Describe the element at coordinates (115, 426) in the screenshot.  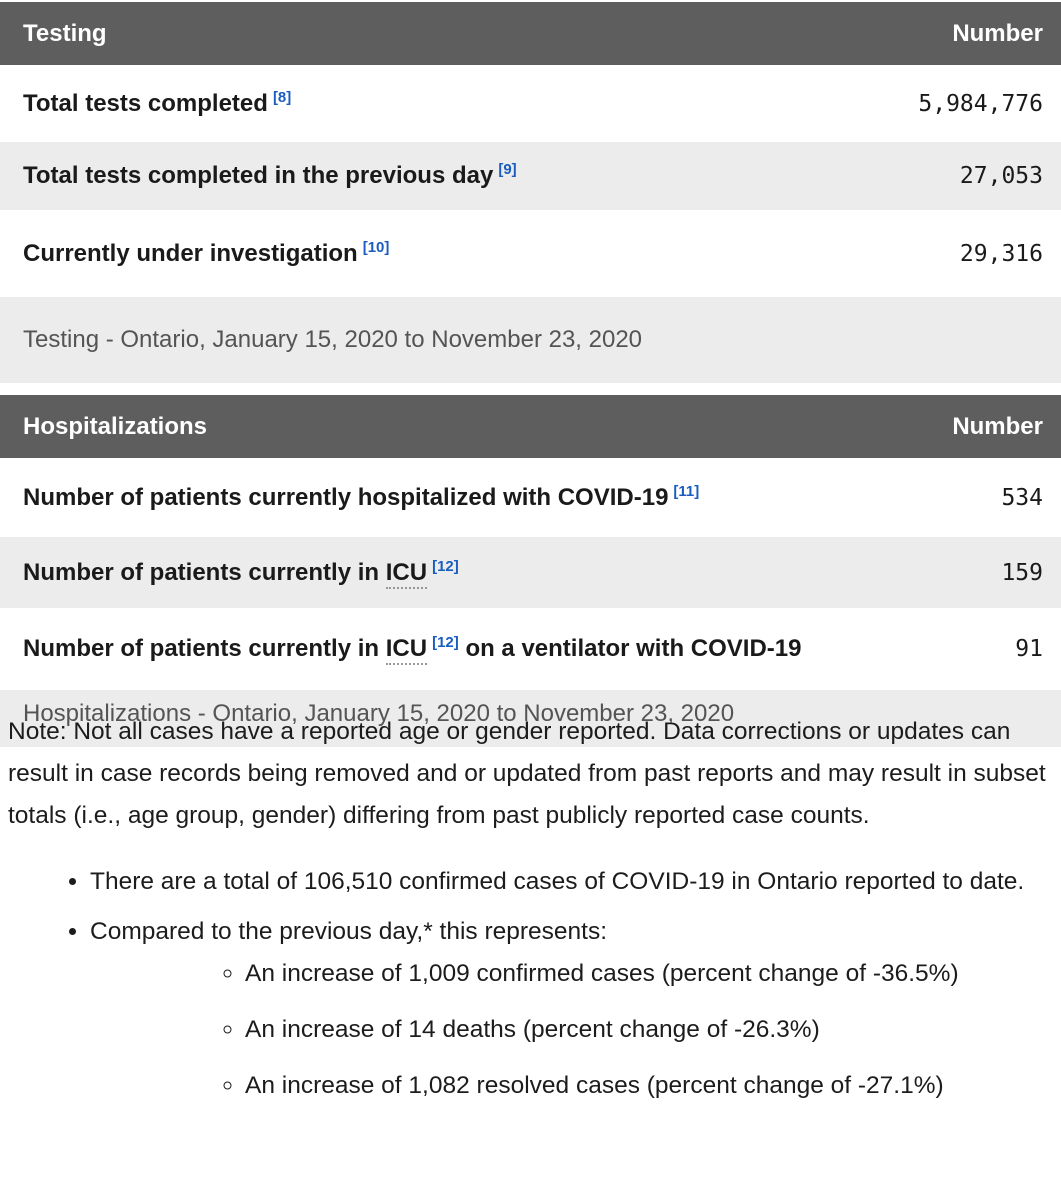
I see `hospitalizations-table-title: Hospitalizations` at that location.